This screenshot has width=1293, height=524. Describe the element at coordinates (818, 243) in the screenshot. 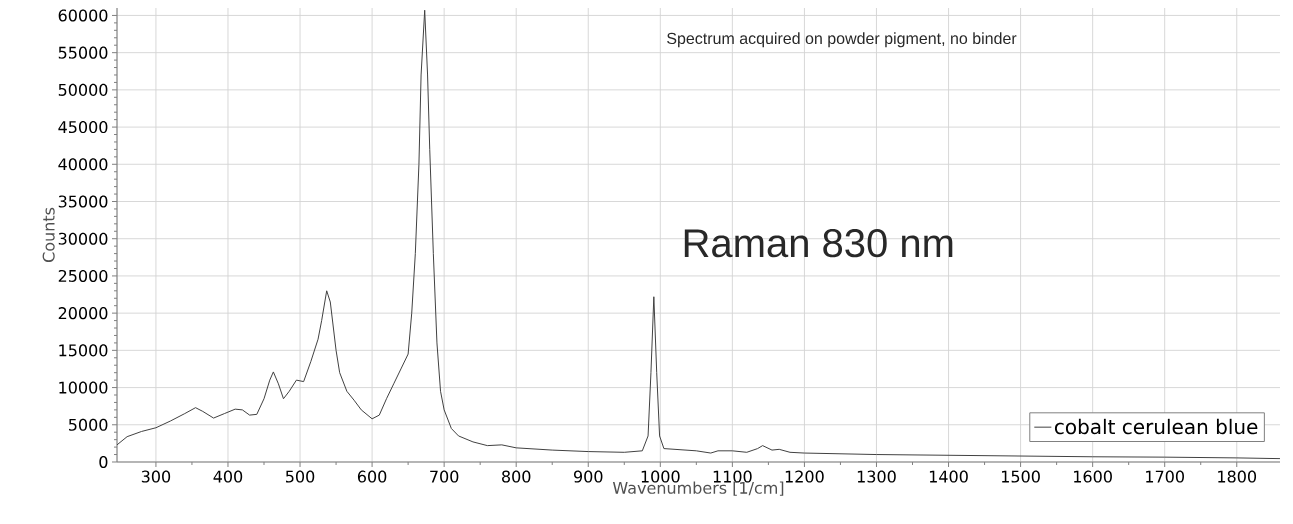

I see `annotation: Raman 830 nm` at that location.